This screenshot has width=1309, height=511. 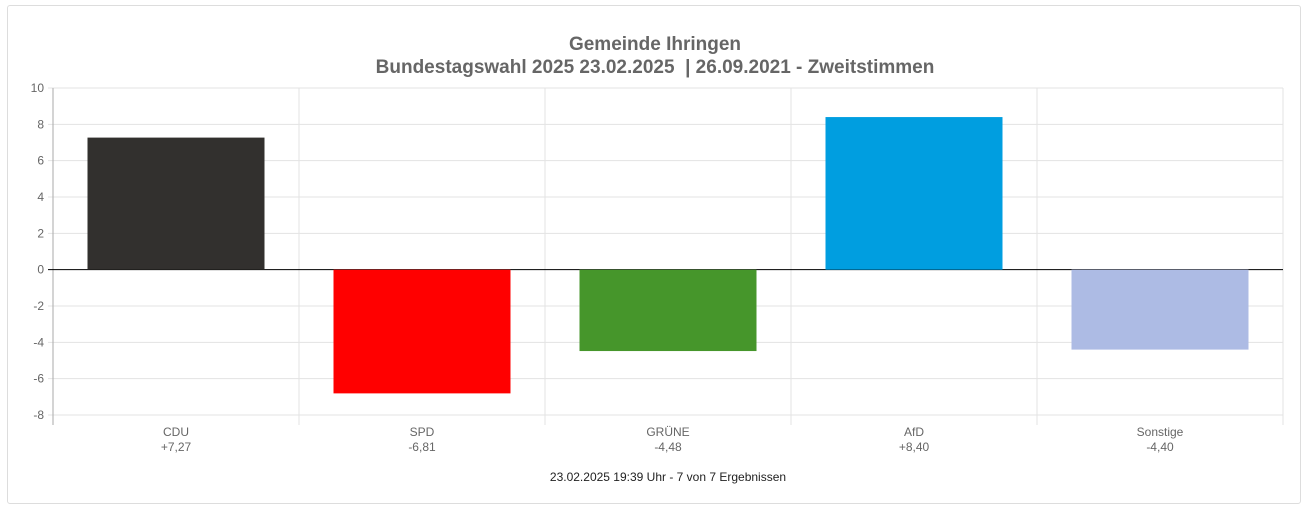 I want to click on y-tick-label: -6, so click(x=38, y=379).